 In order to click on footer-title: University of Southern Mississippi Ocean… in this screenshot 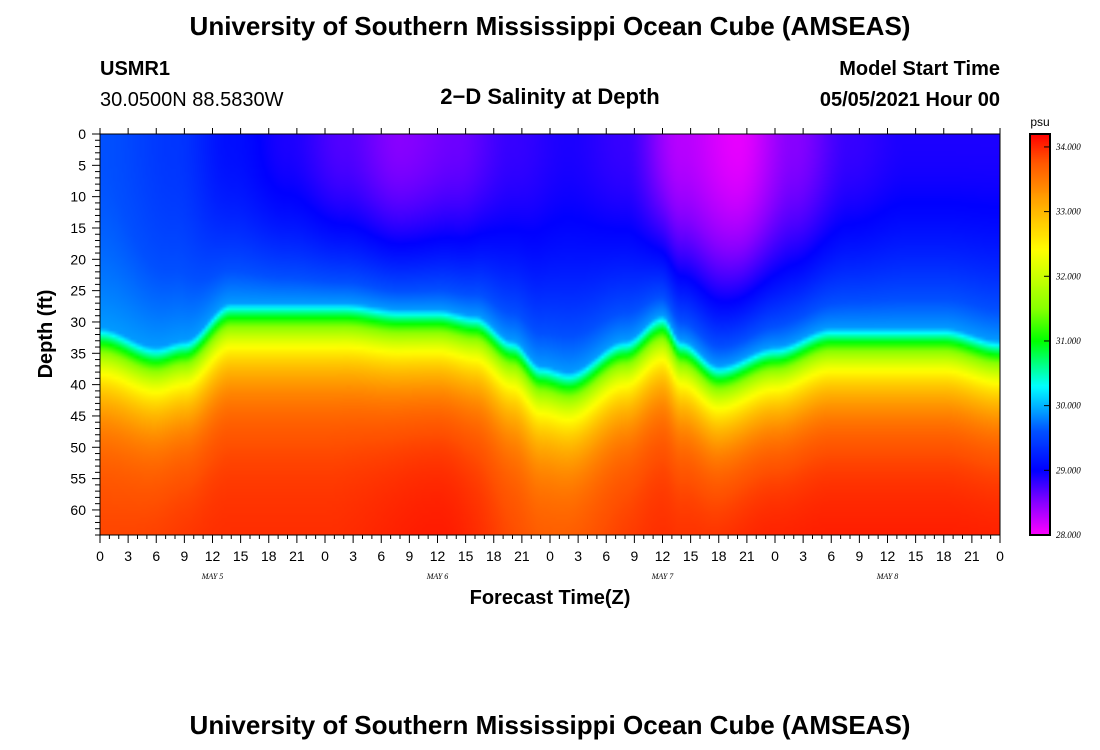, I will do `click(550, 725)`.